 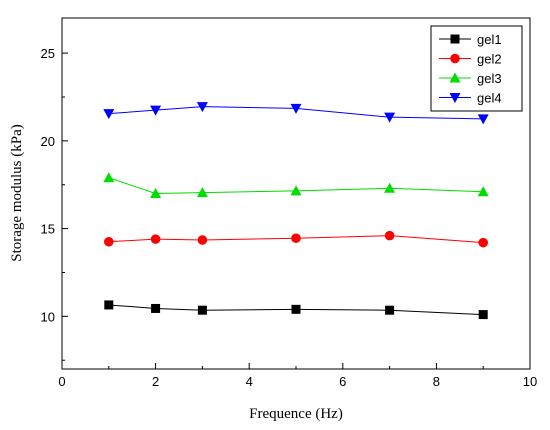 I want to click on x-tick-label: 10, so click(x=530, y=381).